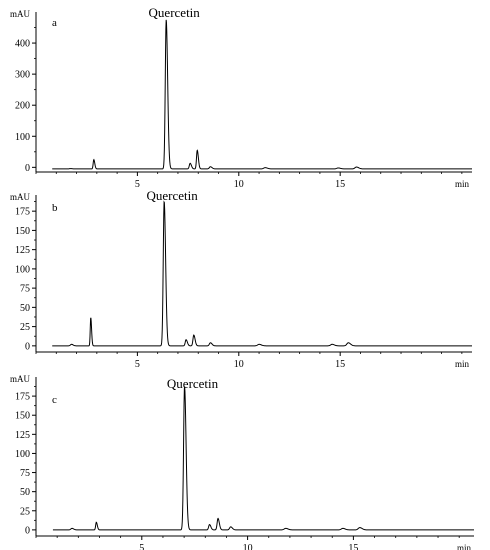 The height and width of the screenshot is (550, 490). Describe the element at coordinates (22, 44) in the screenshot. I see `y-tick-label: 400` at that location.